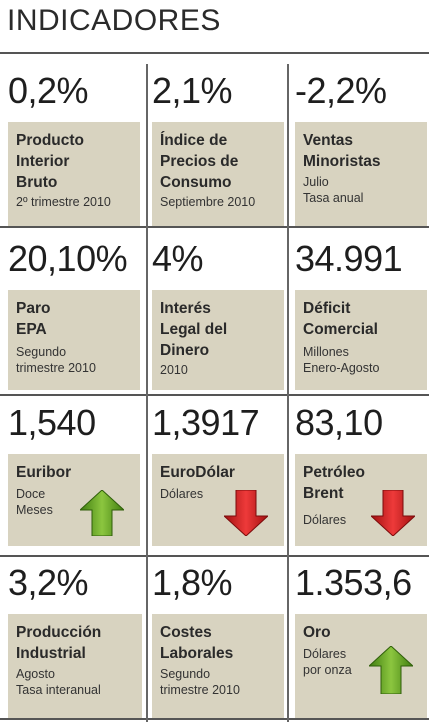 The width and height of the screenshot is (429, 722). What do you see at coordinates (68, 258) in the screenshot?
I see `indicator-value: 20,10%` at bounding box center [68, 258].